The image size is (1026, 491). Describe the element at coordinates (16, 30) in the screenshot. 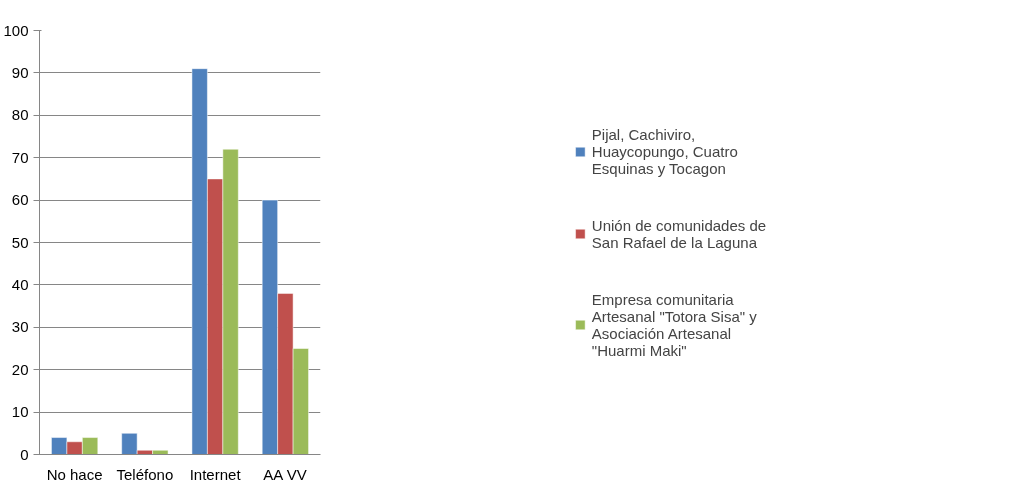

I see `y-tick-label: 100` at that location.